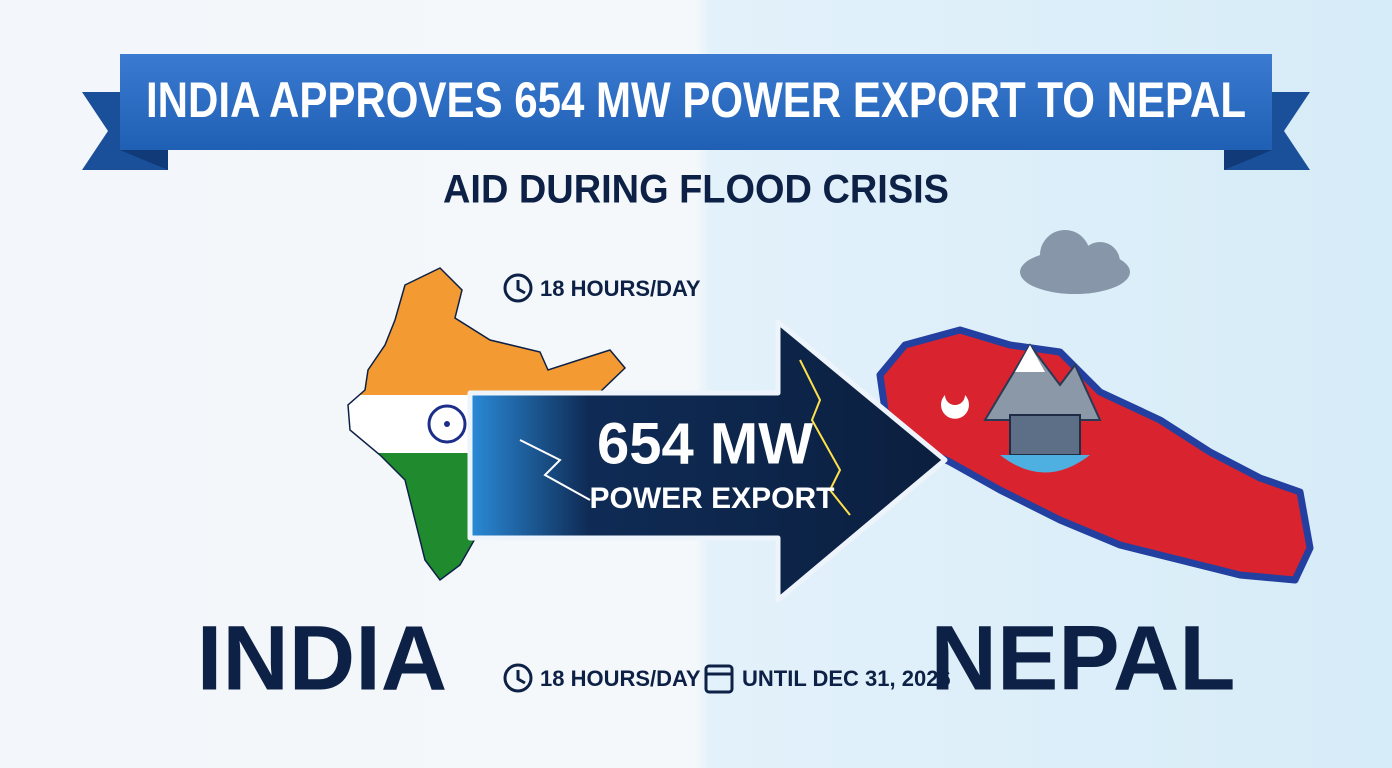 The height and width of the screenshot is (768, 1392). I want to click on export-arrow, so click(707, 461).